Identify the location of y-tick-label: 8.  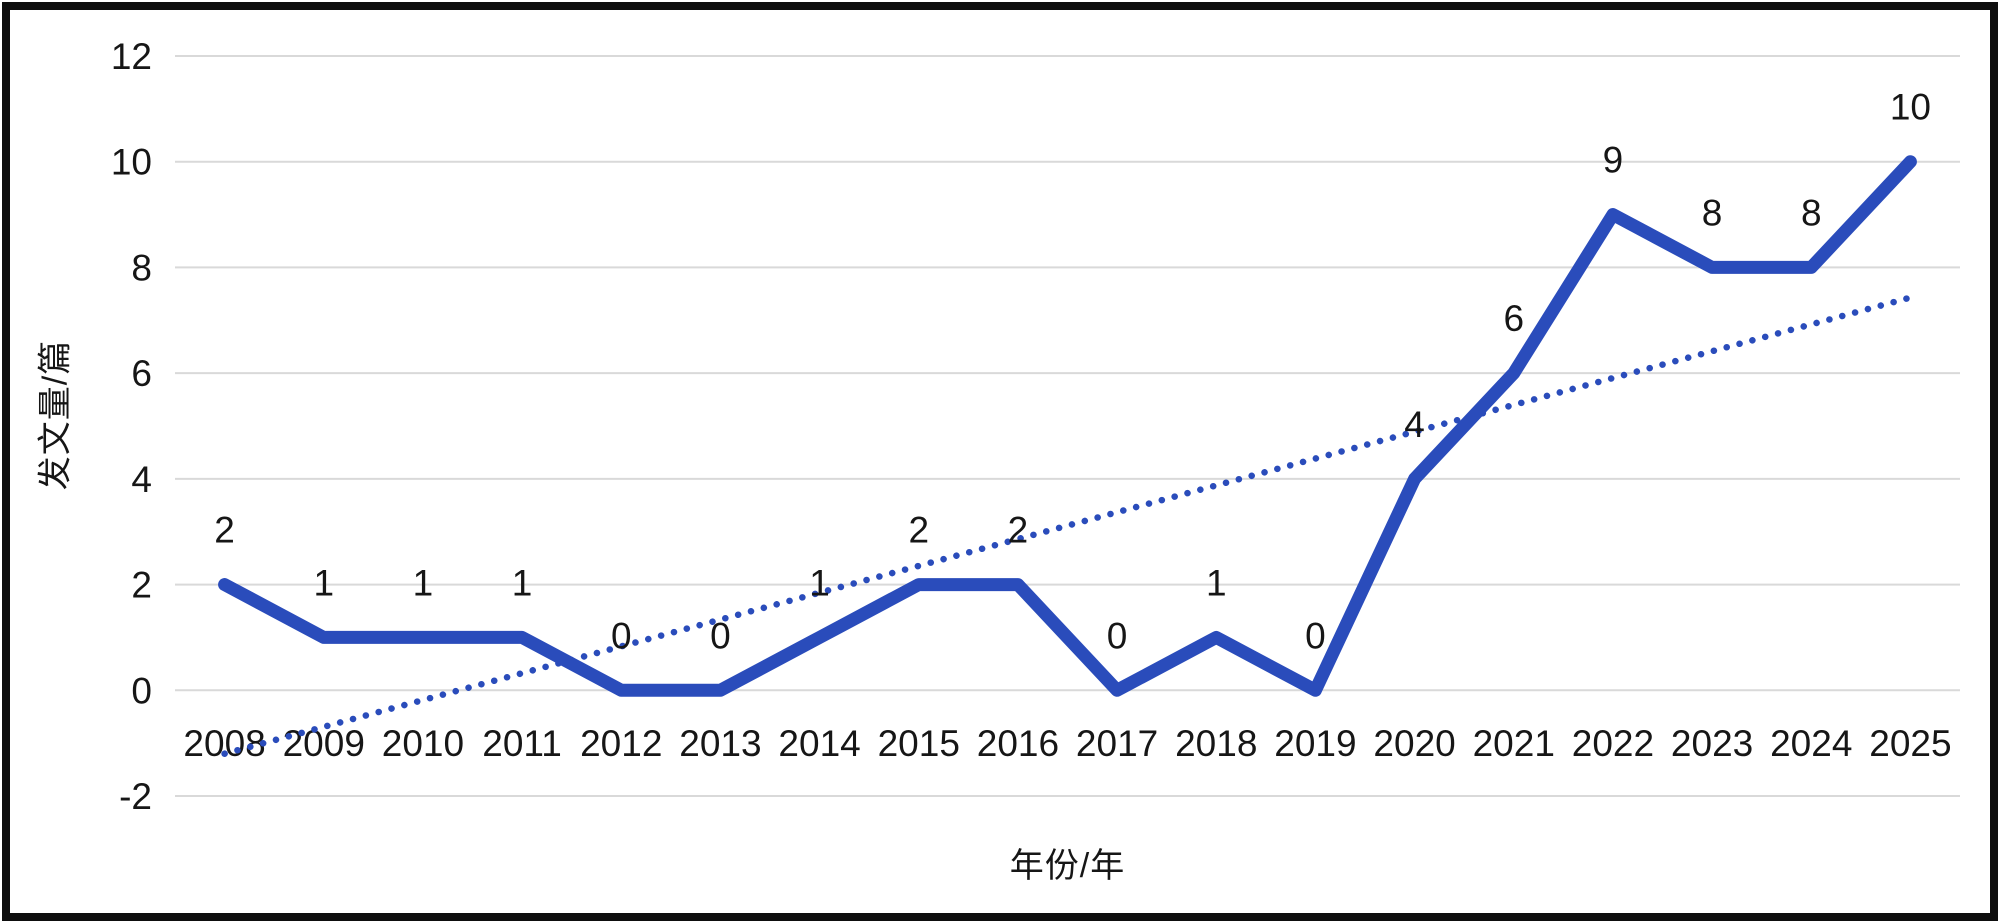
(141, 267).